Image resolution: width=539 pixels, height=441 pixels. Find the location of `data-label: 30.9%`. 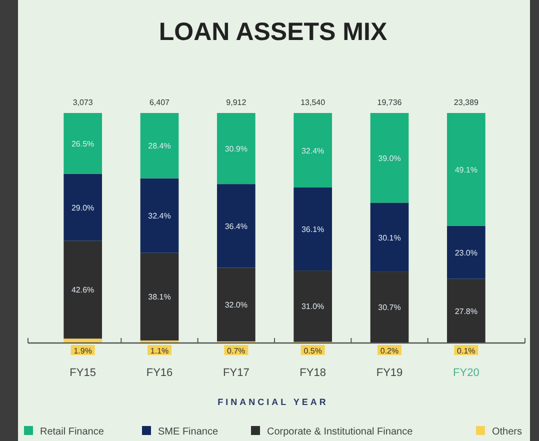

data-label: 30.9% is located at coordinates (236, 149).